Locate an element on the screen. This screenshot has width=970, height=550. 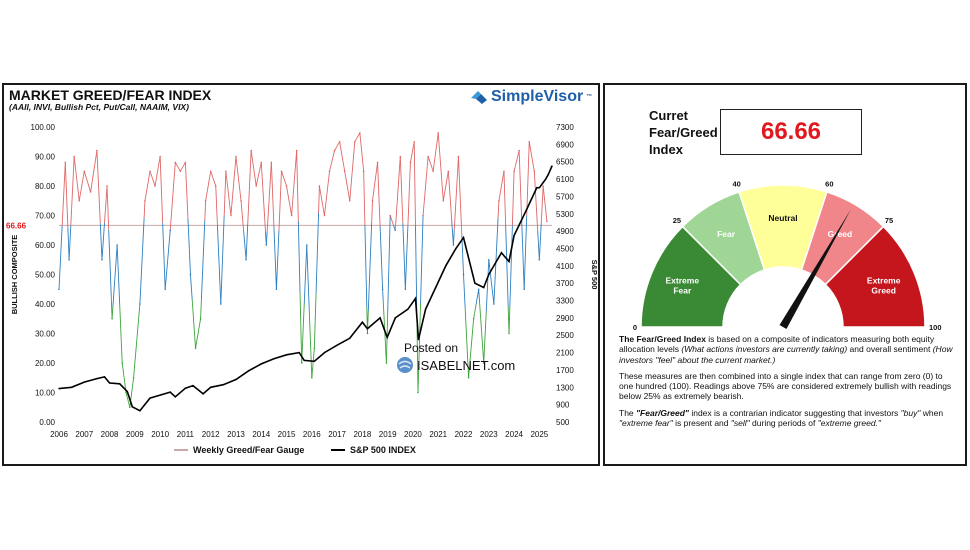
legend-sp500-label: S&P 500 INDEX is located at coordinates (383, 450).